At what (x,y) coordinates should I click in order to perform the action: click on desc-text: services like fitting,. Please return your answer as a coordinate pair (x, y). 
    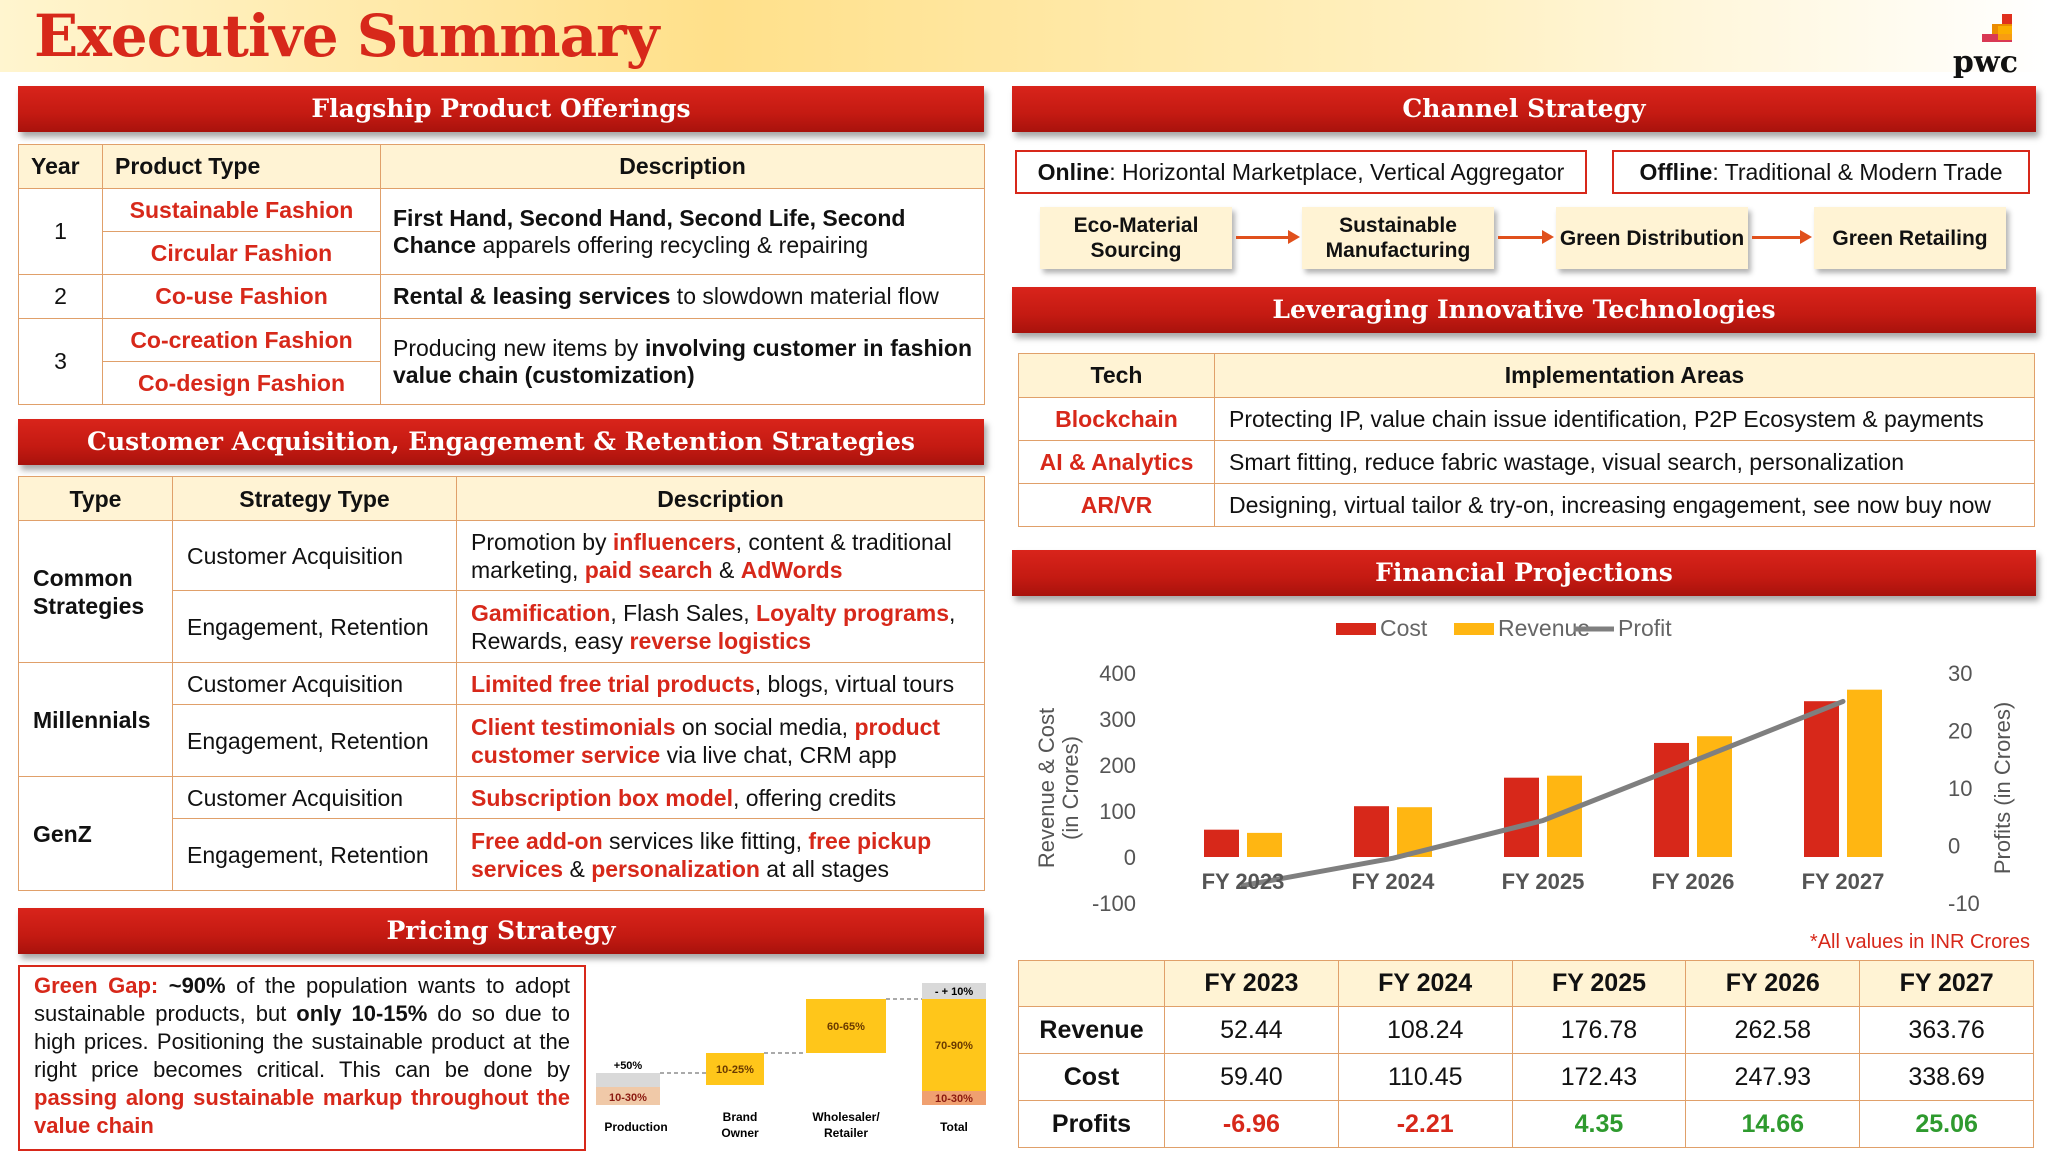
    Looking at the image, I should click on (705, 840).